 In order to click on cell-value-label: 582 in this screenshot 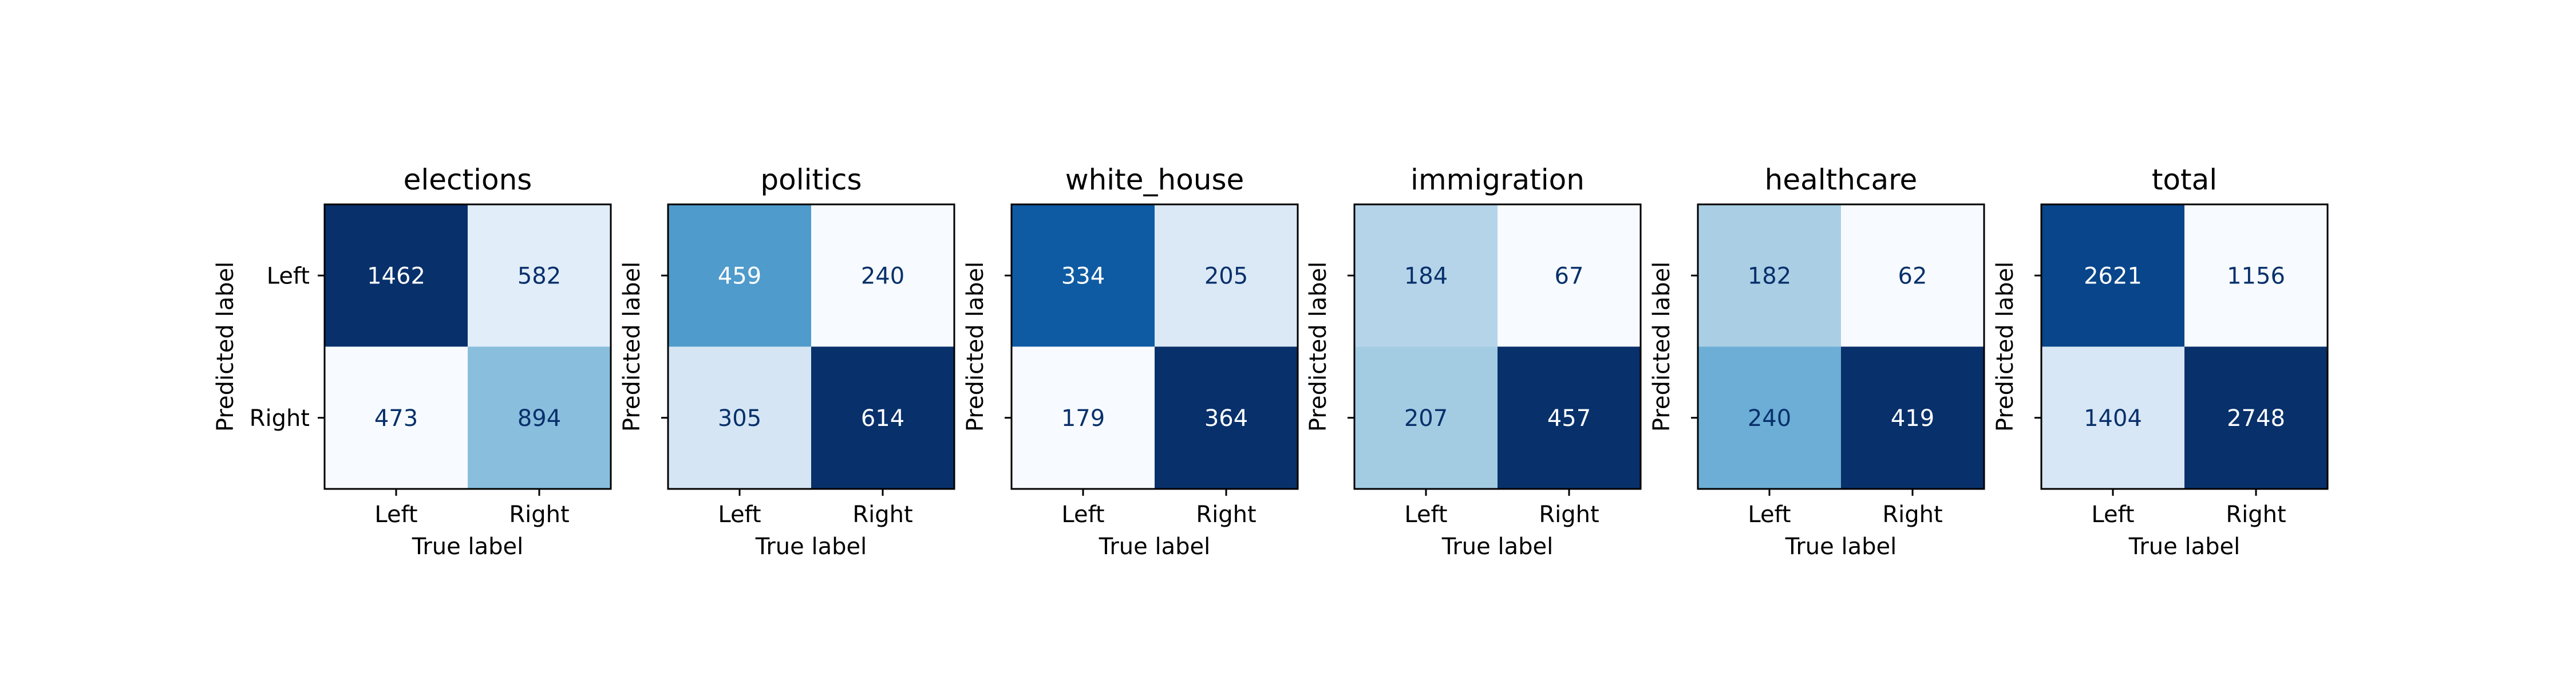, I will do `click(539, 276)`.